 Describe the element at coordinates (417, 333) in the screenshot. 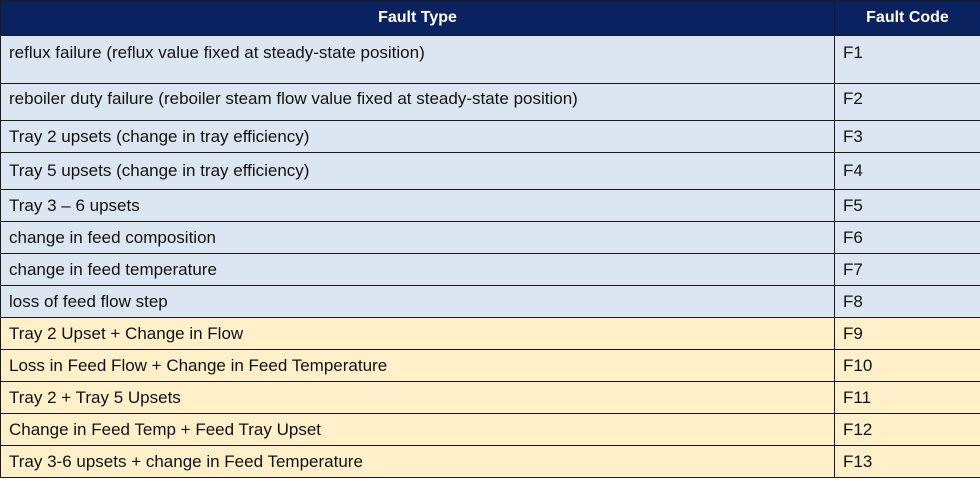

I see `fault-type-cell: Tray 2 Upset + Change in Flow` at that location.